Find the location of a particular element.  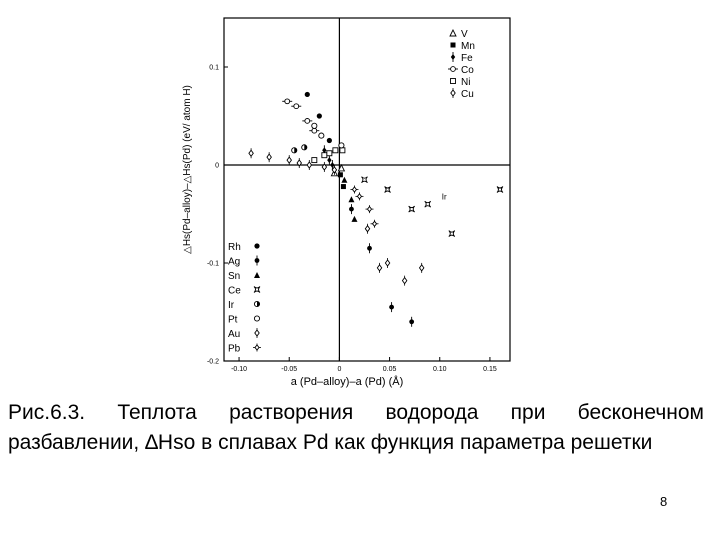

legend-marker-pt is located at coordinates (257, 318).